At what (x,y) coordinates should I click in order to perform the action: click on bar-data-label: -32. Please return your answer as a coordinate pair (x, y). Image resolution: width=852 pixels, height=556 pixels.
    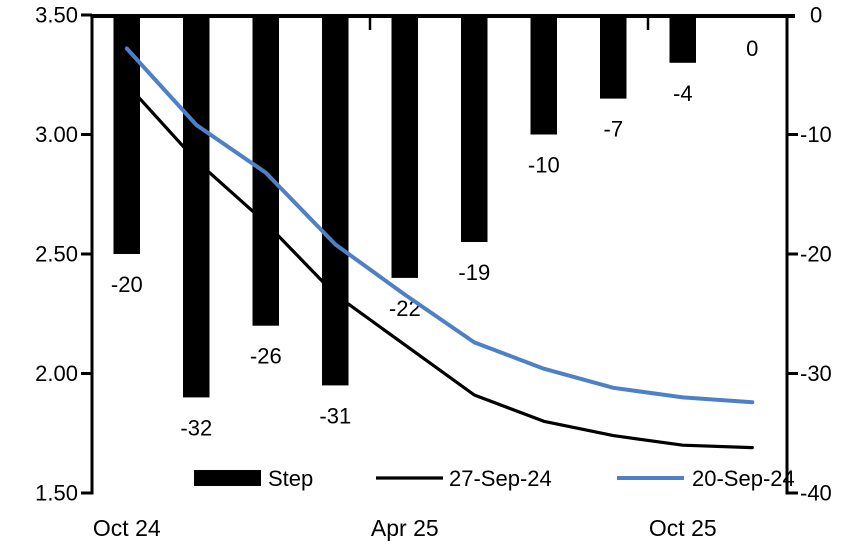
    Looking at the image, I should click on (196, 427).